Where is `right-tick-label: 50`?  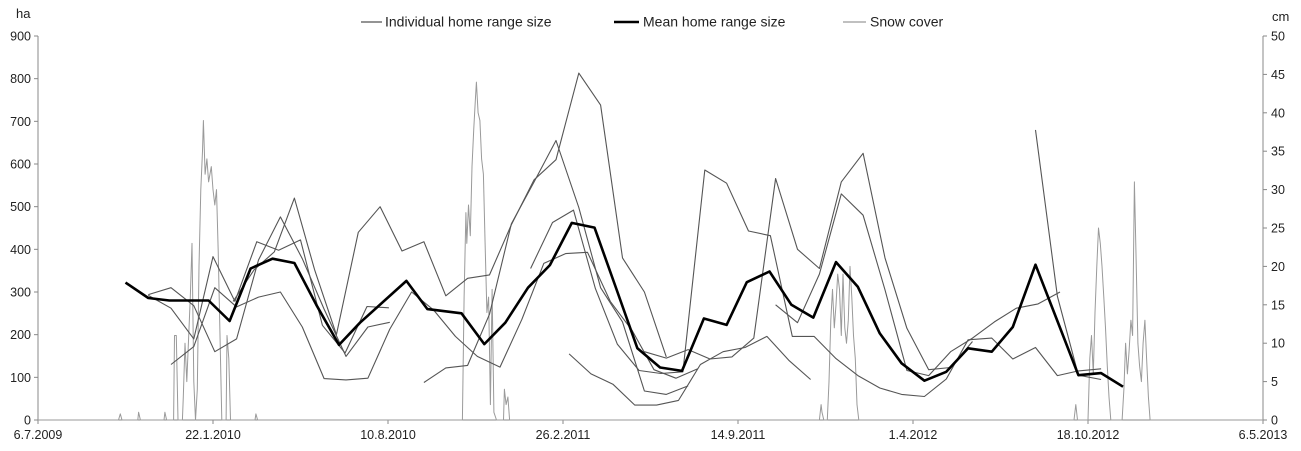 right-tick-label: 50 is located at coordinates (1278, 37).